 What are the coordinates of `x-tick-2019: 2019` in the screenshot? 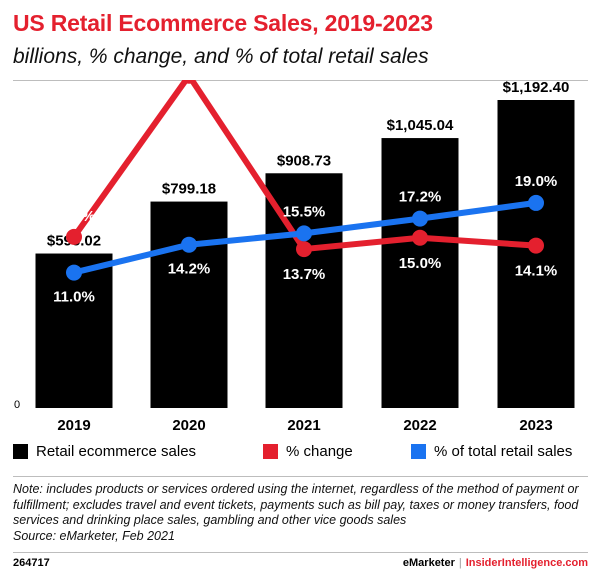 It's located at (73, 425).